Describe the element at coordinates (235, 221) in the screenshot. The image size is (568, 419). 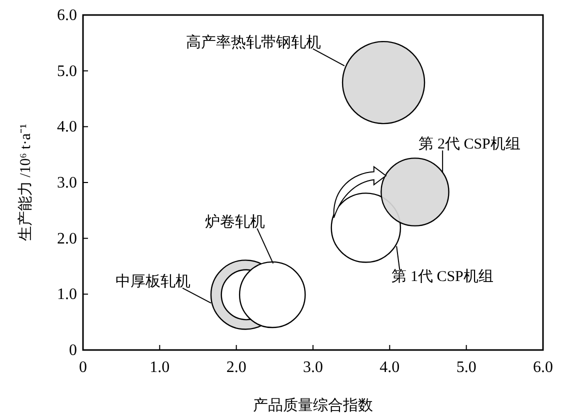
I see `annotation: 炉卷轧机` at that location.